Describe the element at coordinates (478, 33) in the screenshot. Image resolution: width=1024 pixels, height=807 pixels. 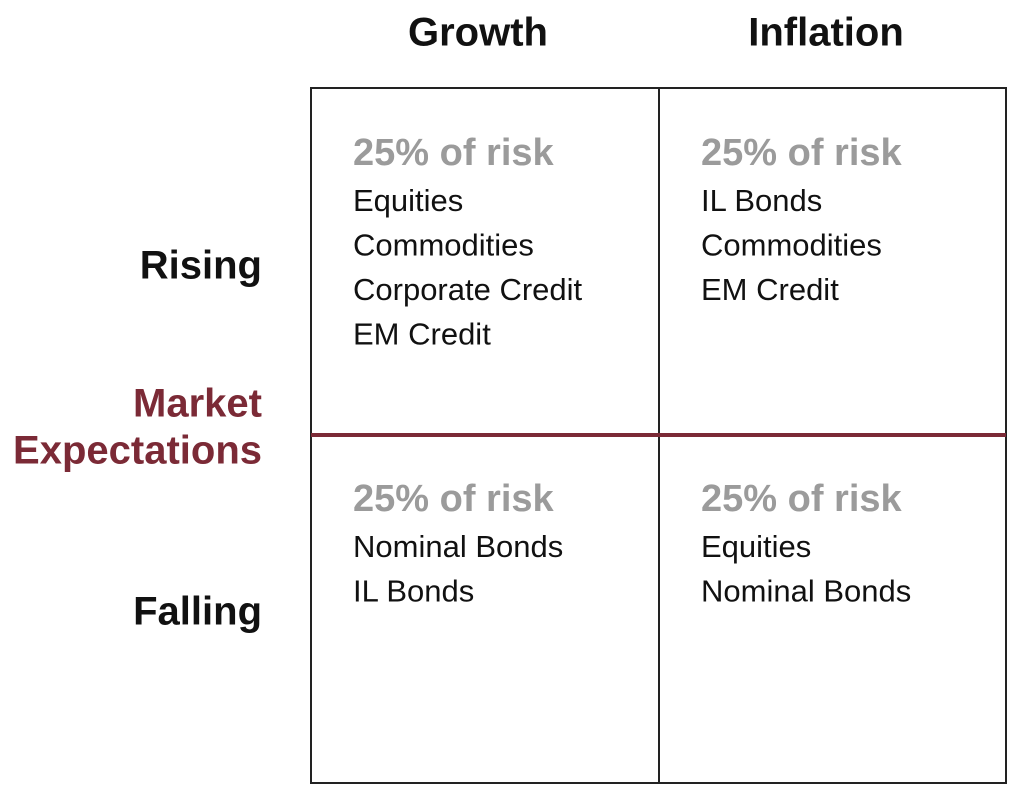
I see `column-header: Growth` at that location.